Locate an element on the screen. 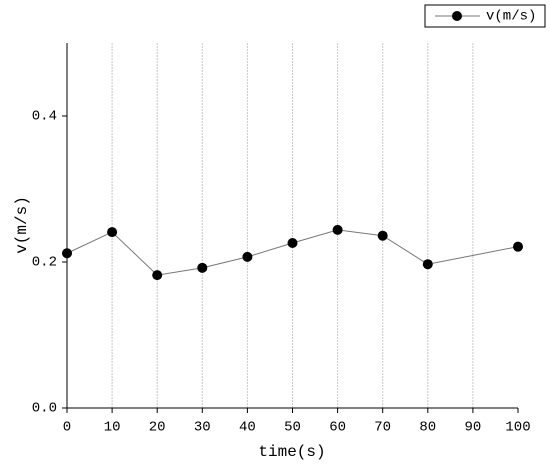 The height and width of the screenshot is (467, 550). x-tick-label: 20 is located at coordinates (157, 428).